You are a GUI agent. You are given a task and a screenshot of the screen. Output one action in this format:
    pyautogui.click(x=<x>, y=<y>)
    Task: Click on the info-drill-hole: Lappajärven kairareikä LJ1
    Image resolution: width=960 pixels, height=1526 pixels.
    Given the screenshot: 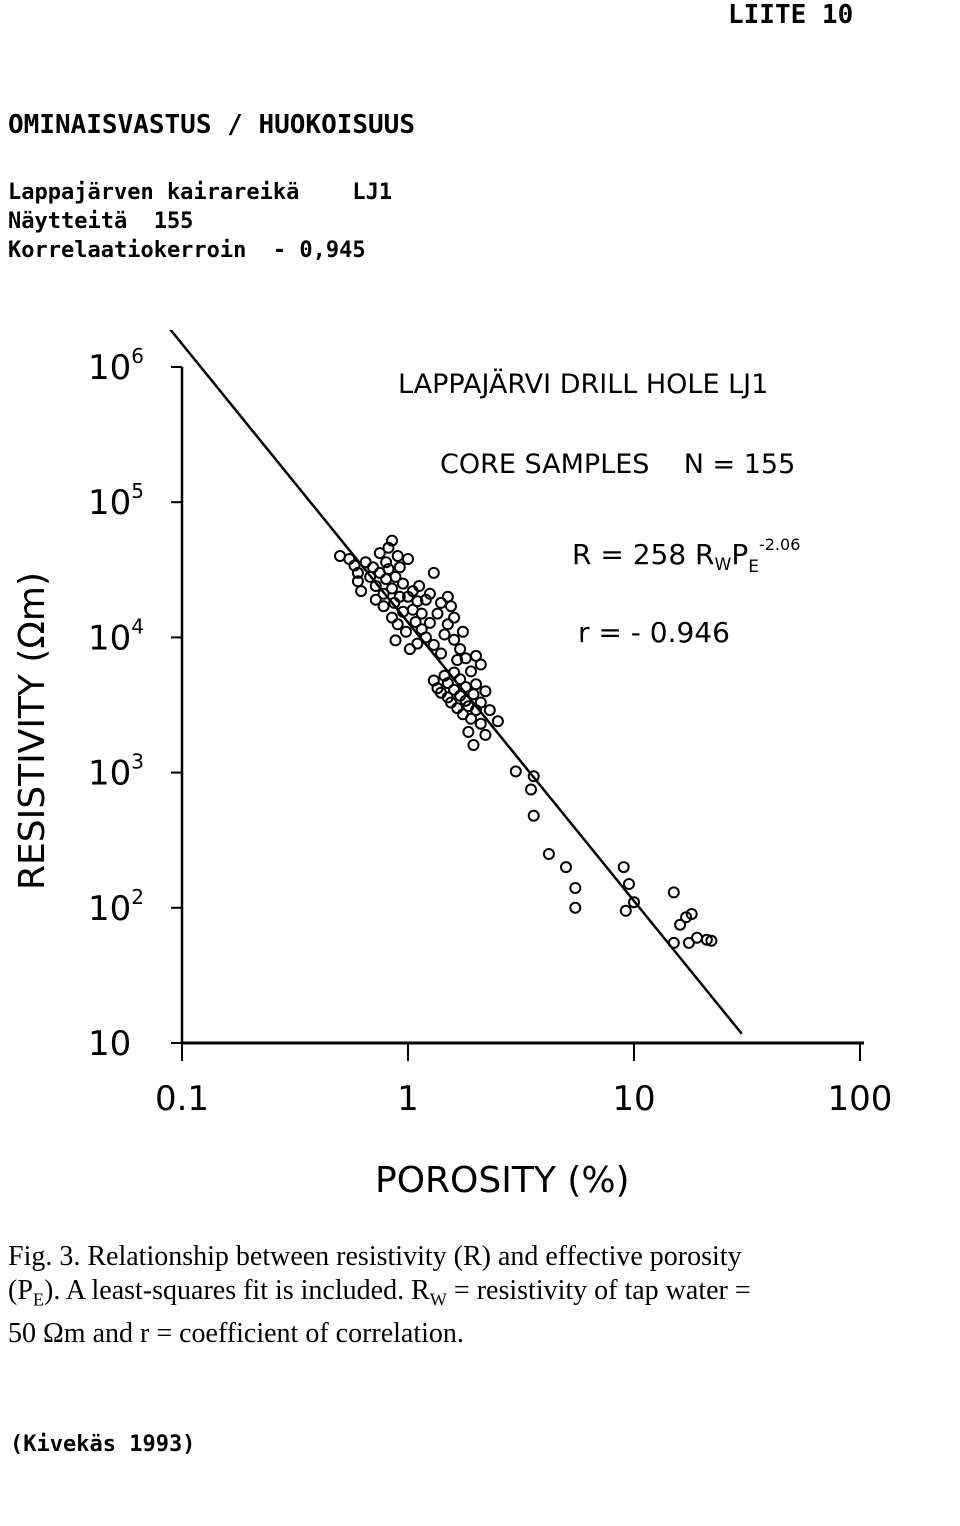 What is the action you would take?
    pyautogui.click(x=200, y=192)
    